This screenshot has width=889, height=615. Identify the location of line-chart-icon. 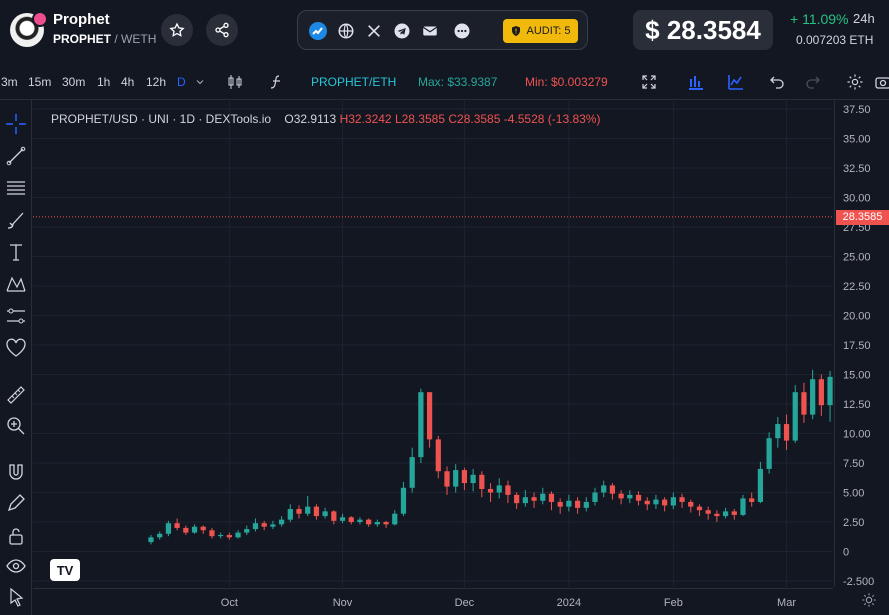
(736, 82).